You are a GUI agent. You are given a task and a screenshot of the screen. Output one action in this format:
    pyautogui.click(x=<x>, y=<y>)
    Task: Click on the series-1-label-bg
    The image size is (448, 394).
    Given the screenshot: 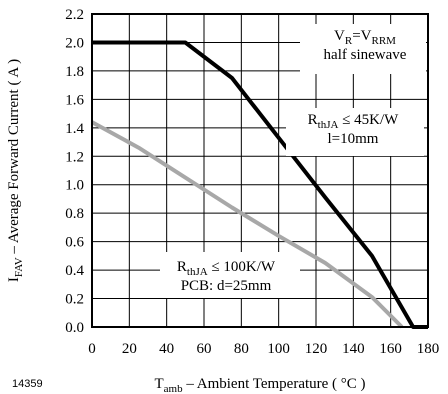 What is the action you would take?
    pyautogui.click(x=355, y=132)
    